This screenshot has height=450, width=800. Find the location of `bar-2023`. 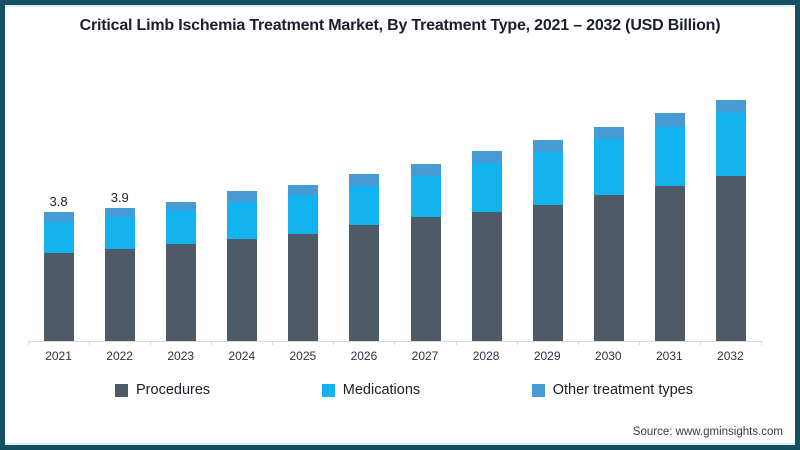

bar-2023 is located at coordinates (180, 271).